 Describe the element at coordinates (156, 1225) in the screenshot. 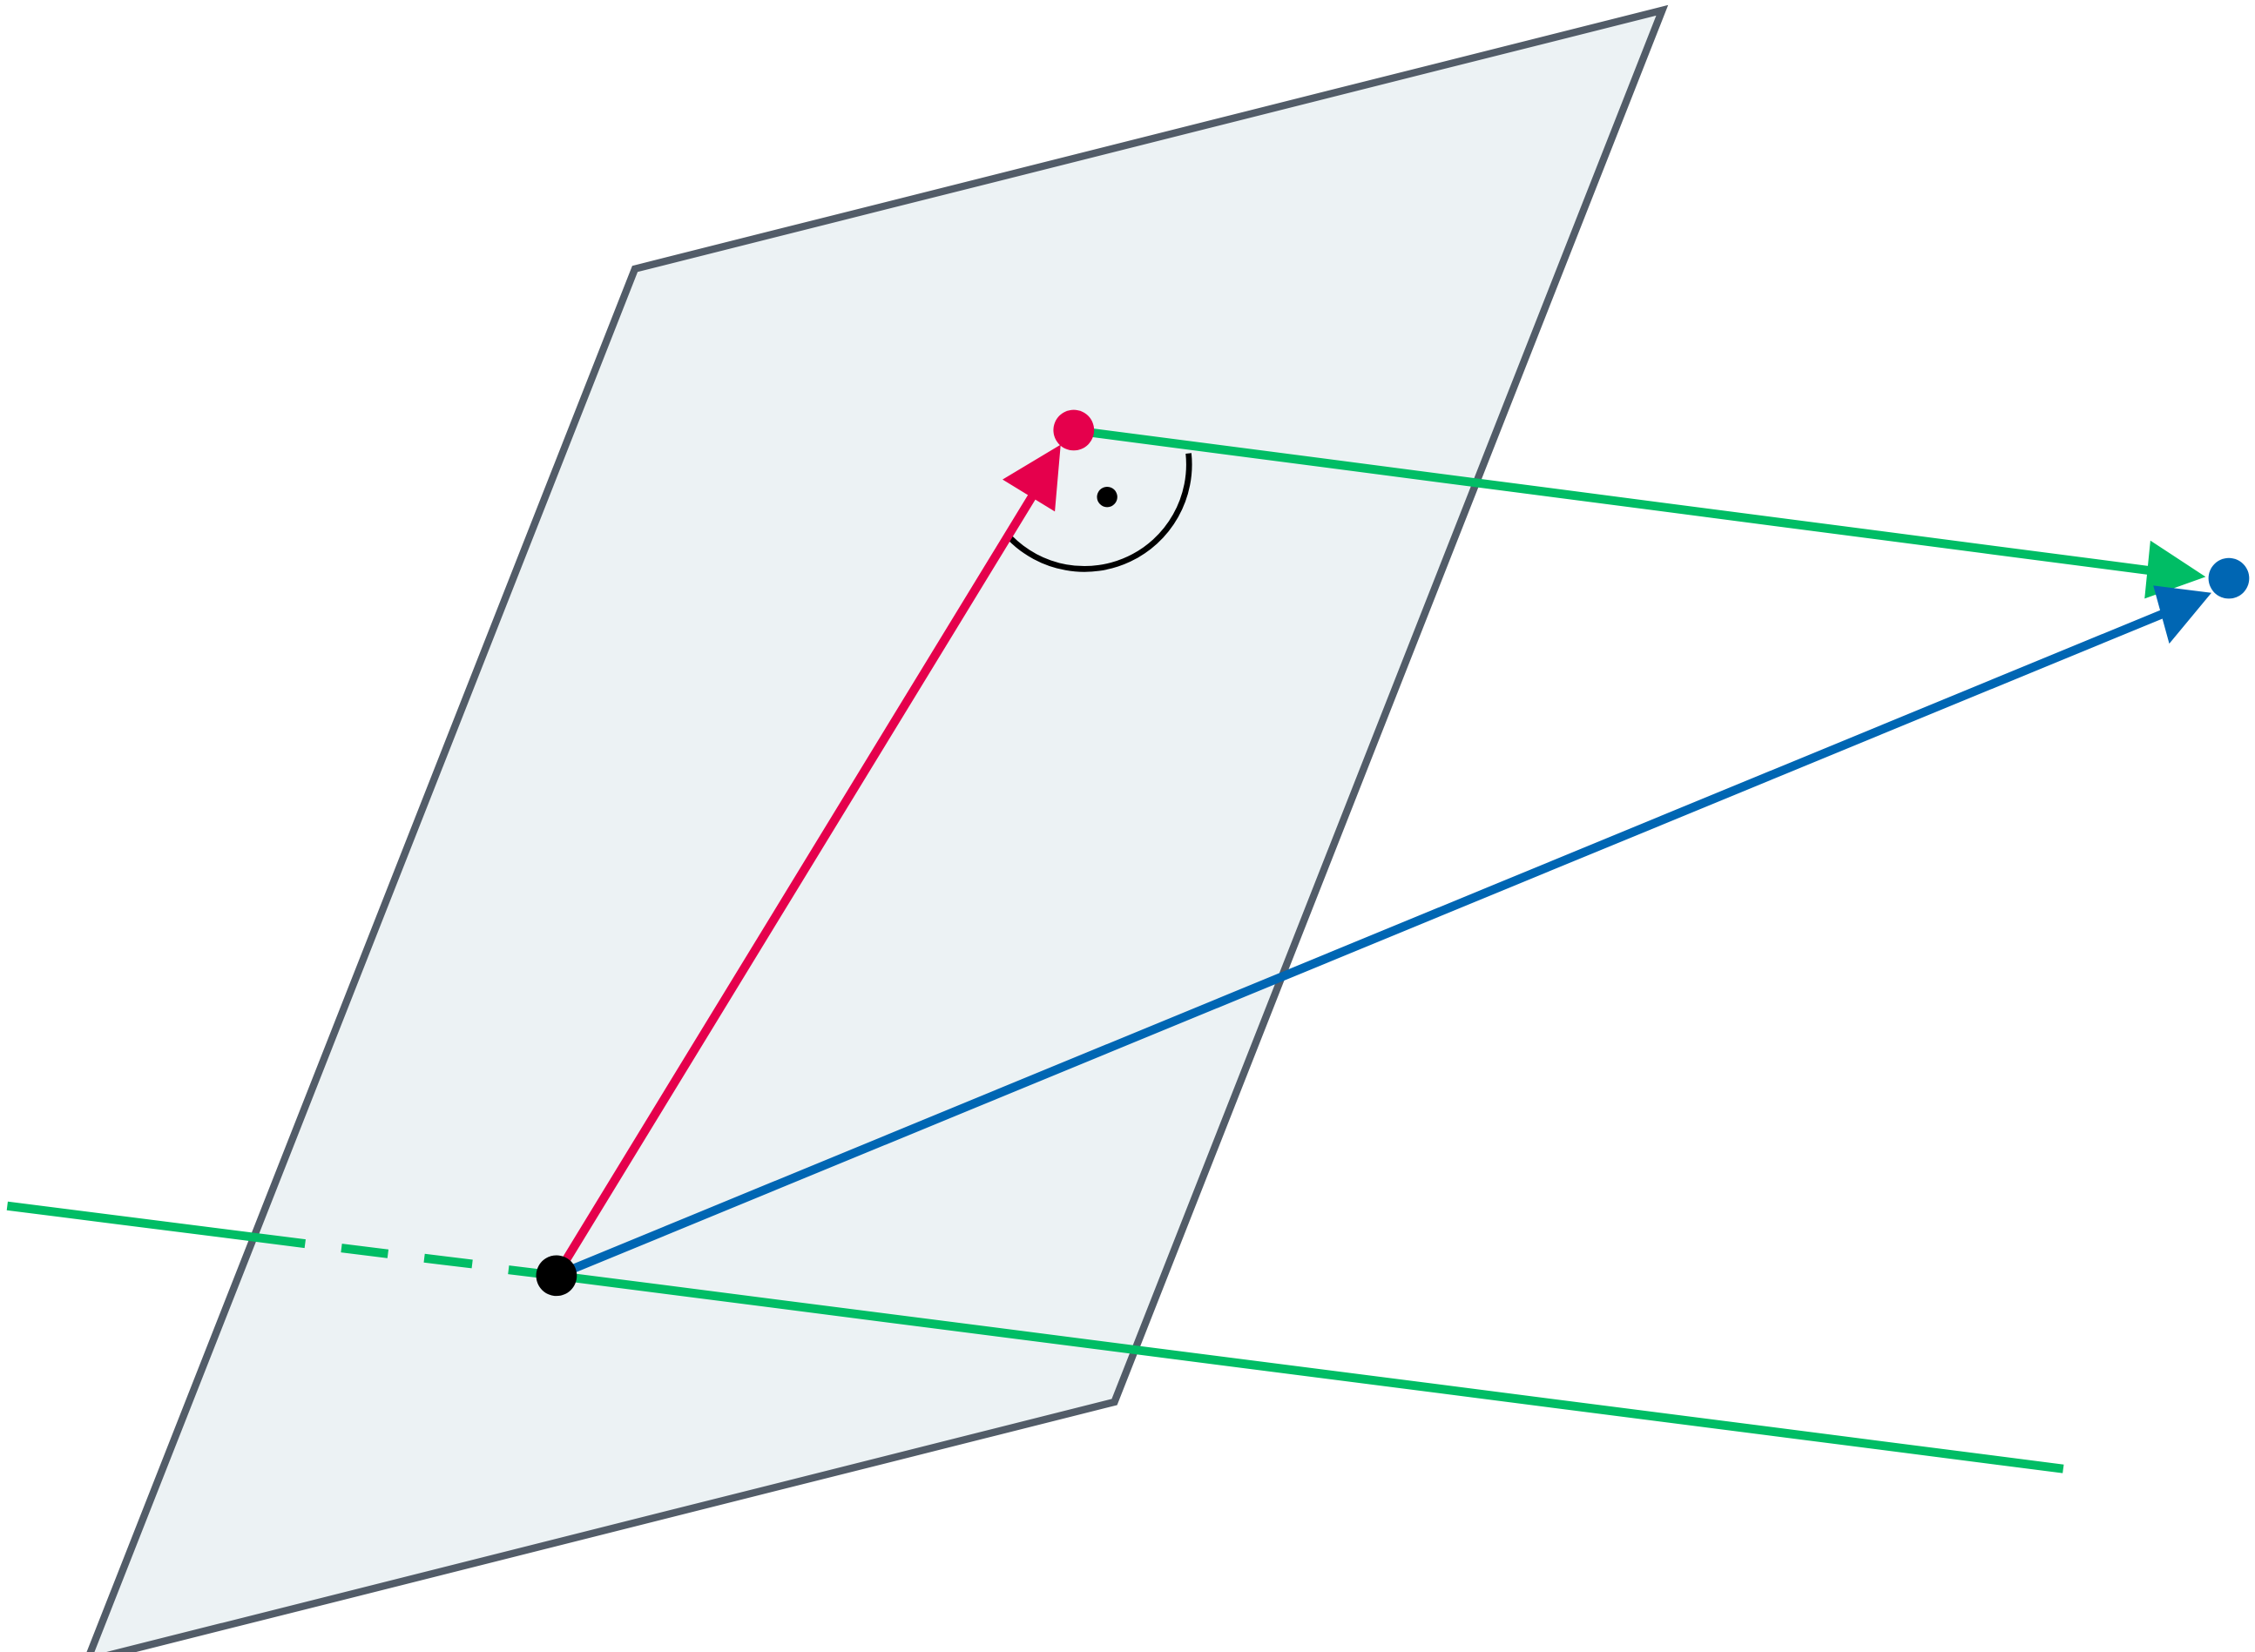

I see `line-behind` at that location.